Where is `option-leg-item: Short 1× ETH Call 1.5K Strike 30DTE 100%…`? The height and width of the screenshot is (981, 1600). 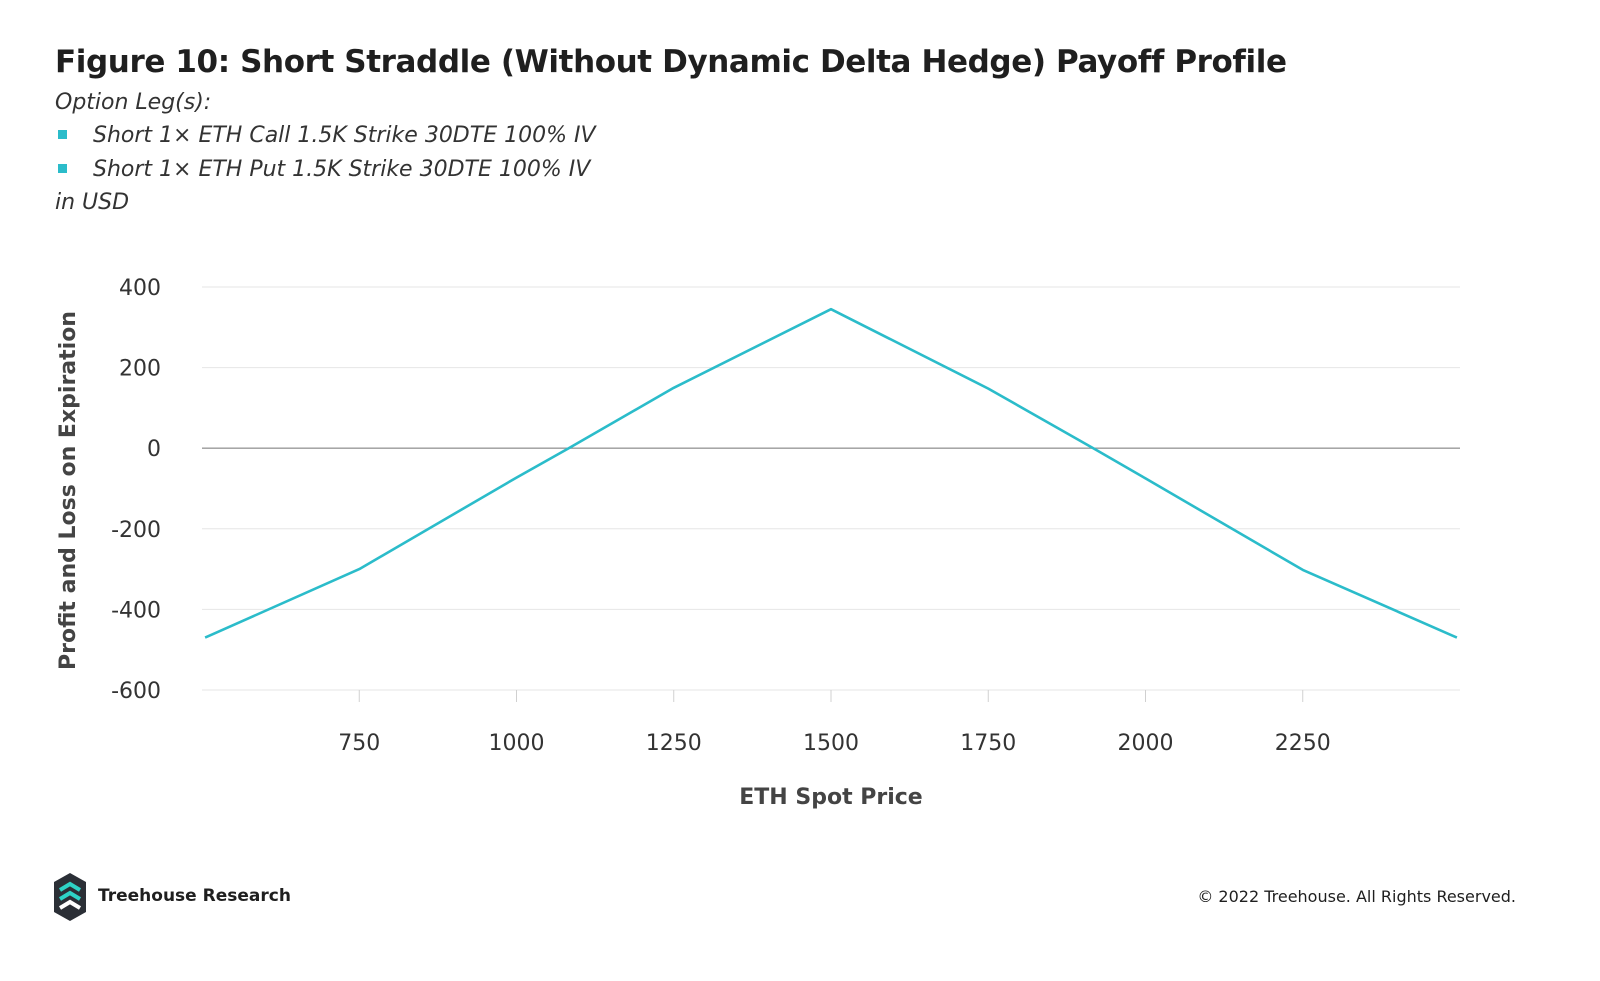 option-leg-item: Short 1× ETH Call 1.5K Strike 30DTE 100%… is located at coordinates (325, 139).